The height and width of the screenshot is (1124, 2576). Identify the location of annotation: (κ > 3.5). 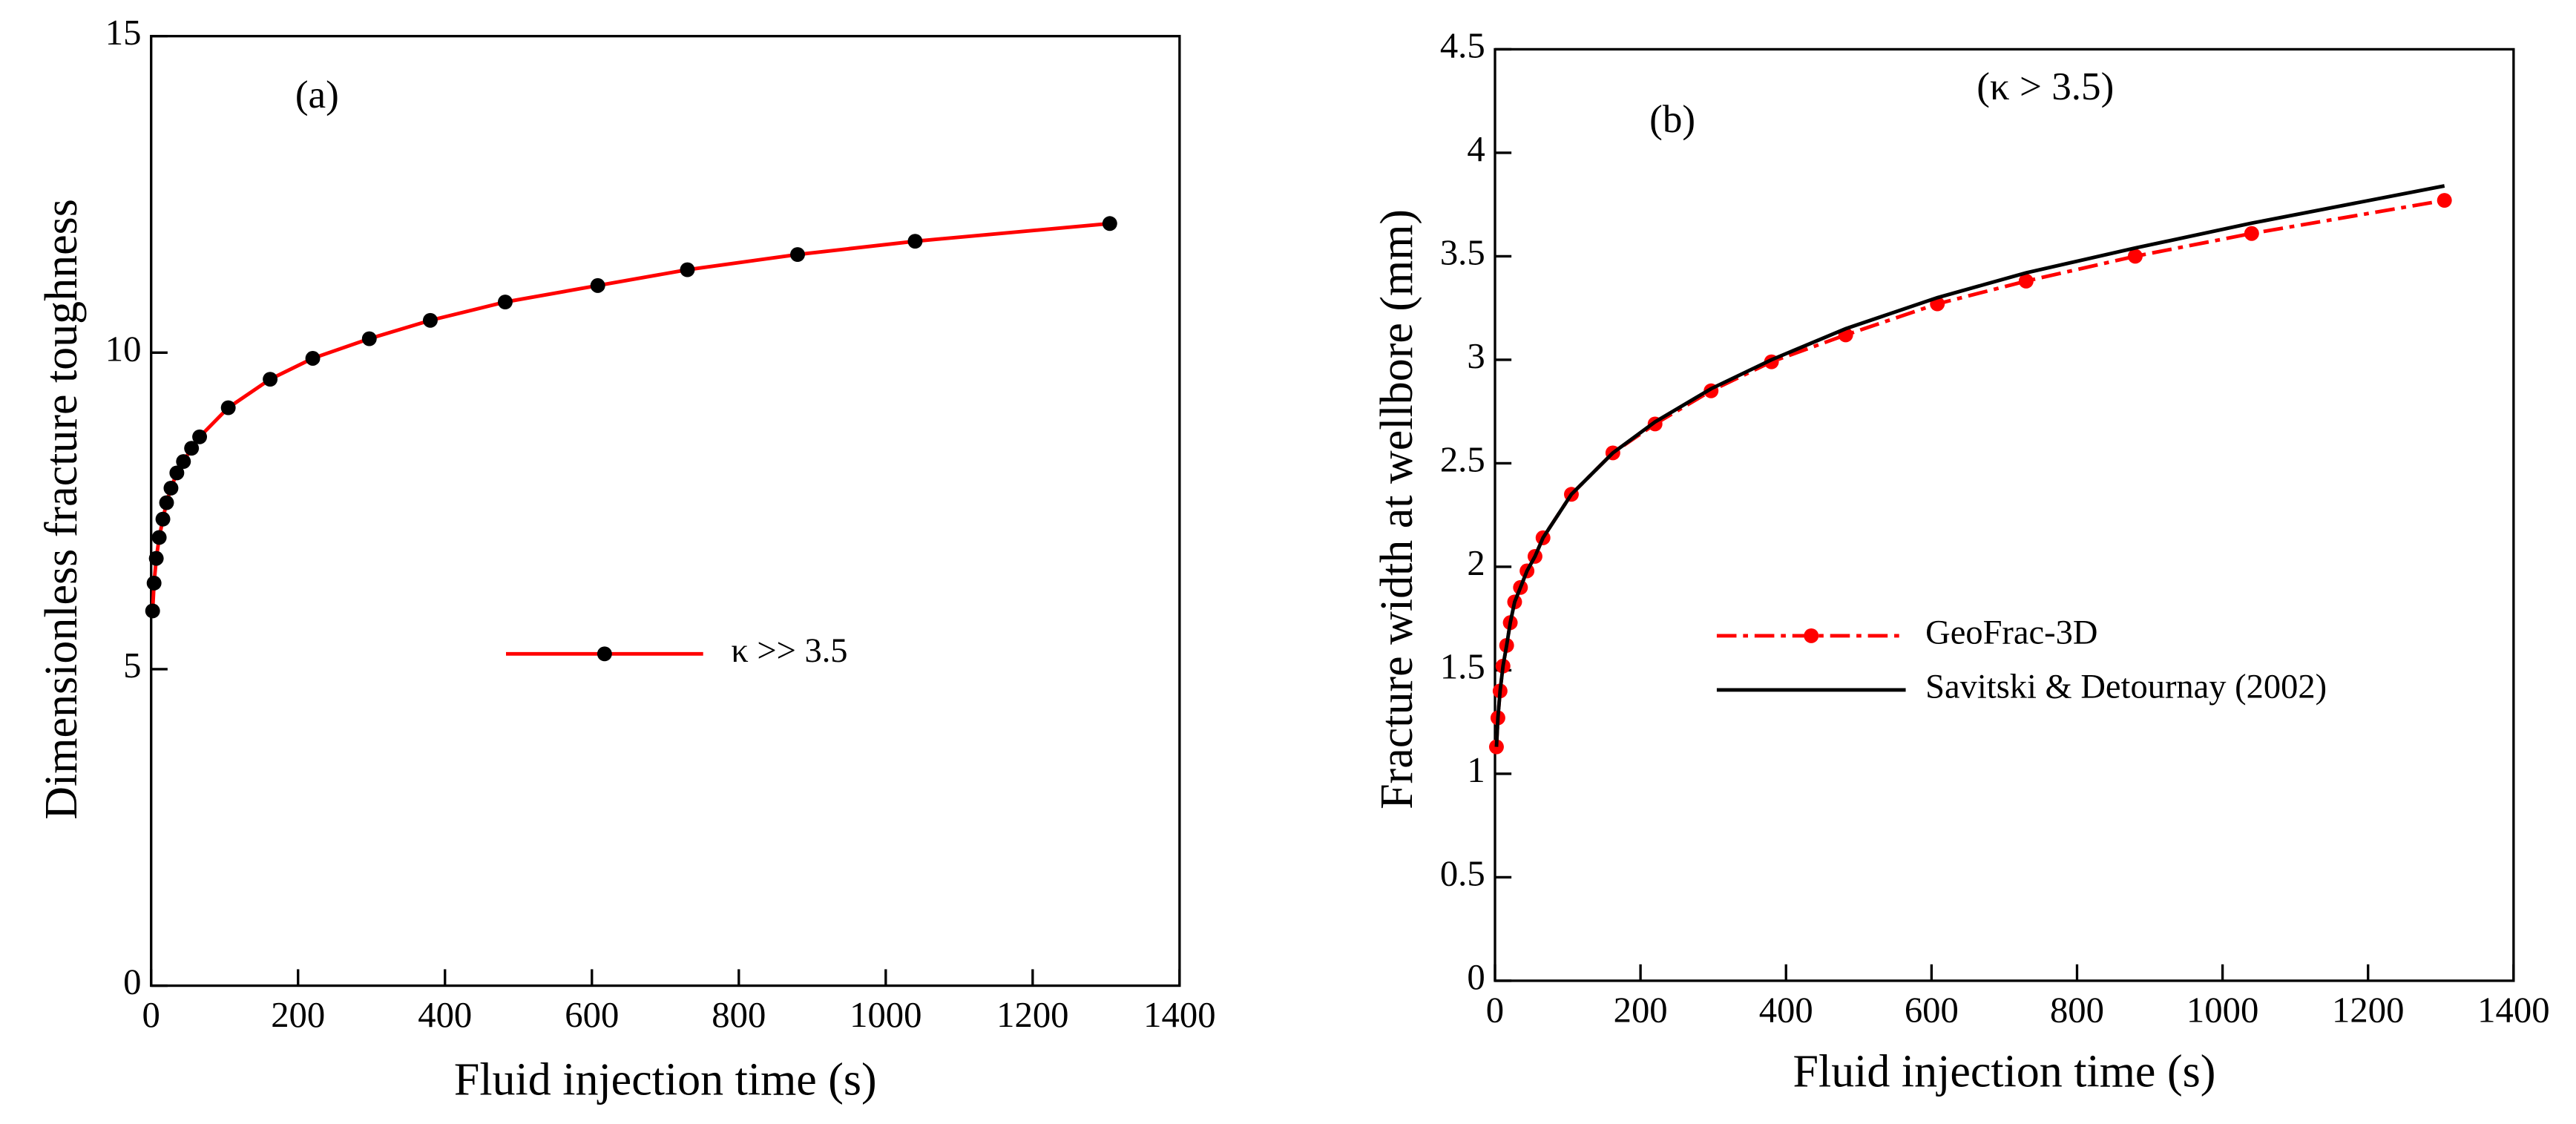
(2045, 87).